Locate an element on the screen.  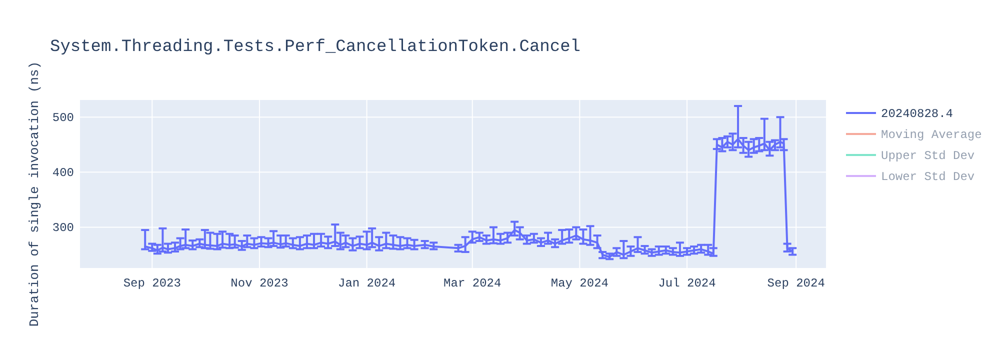
x-tick-label: Jan 2024 is located at coordinates (367, 283).